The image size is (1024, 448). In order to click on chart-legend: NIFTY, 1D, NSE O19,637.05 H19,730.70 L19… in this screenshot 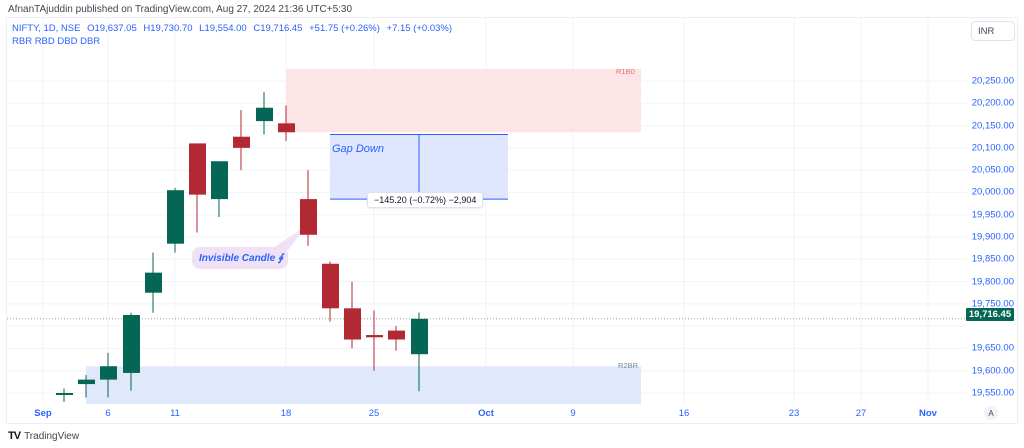, I will do `click(234, 35)`.